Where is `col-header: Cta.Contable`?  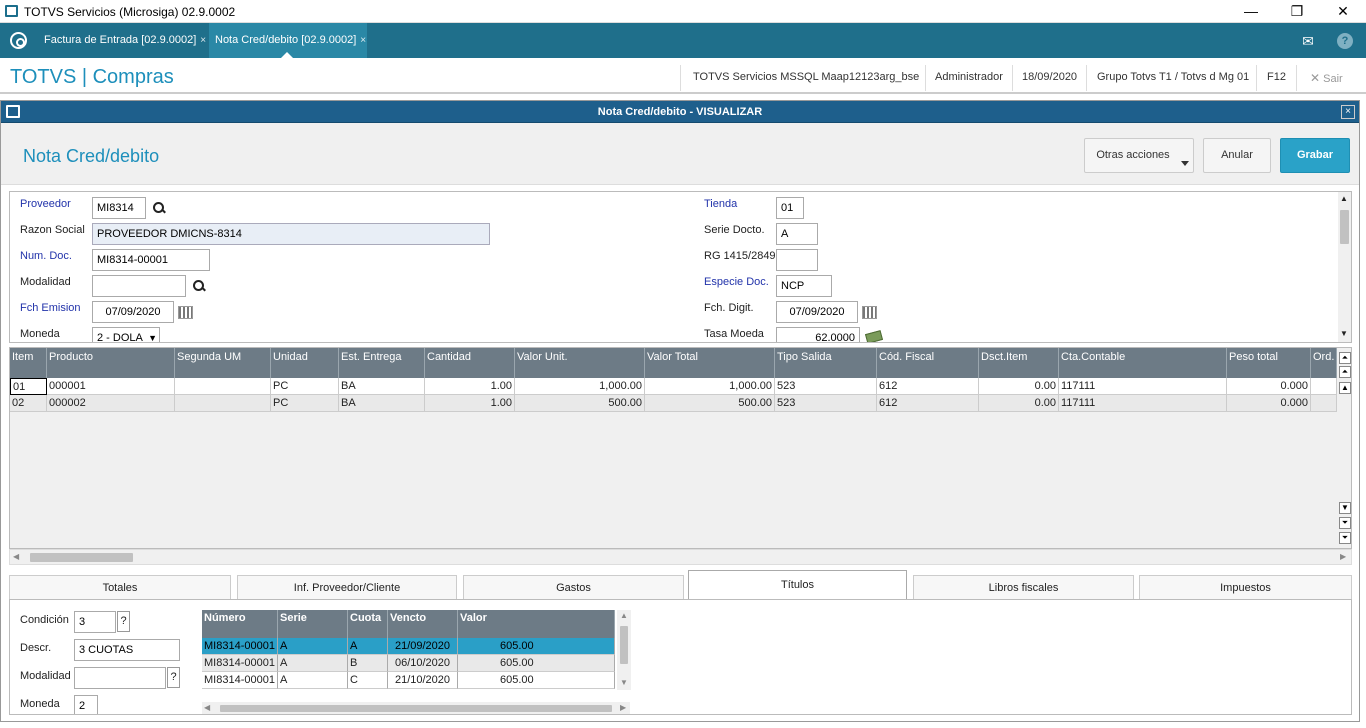
col-header: Cta.Contable is located at coordinates (1143, 363).